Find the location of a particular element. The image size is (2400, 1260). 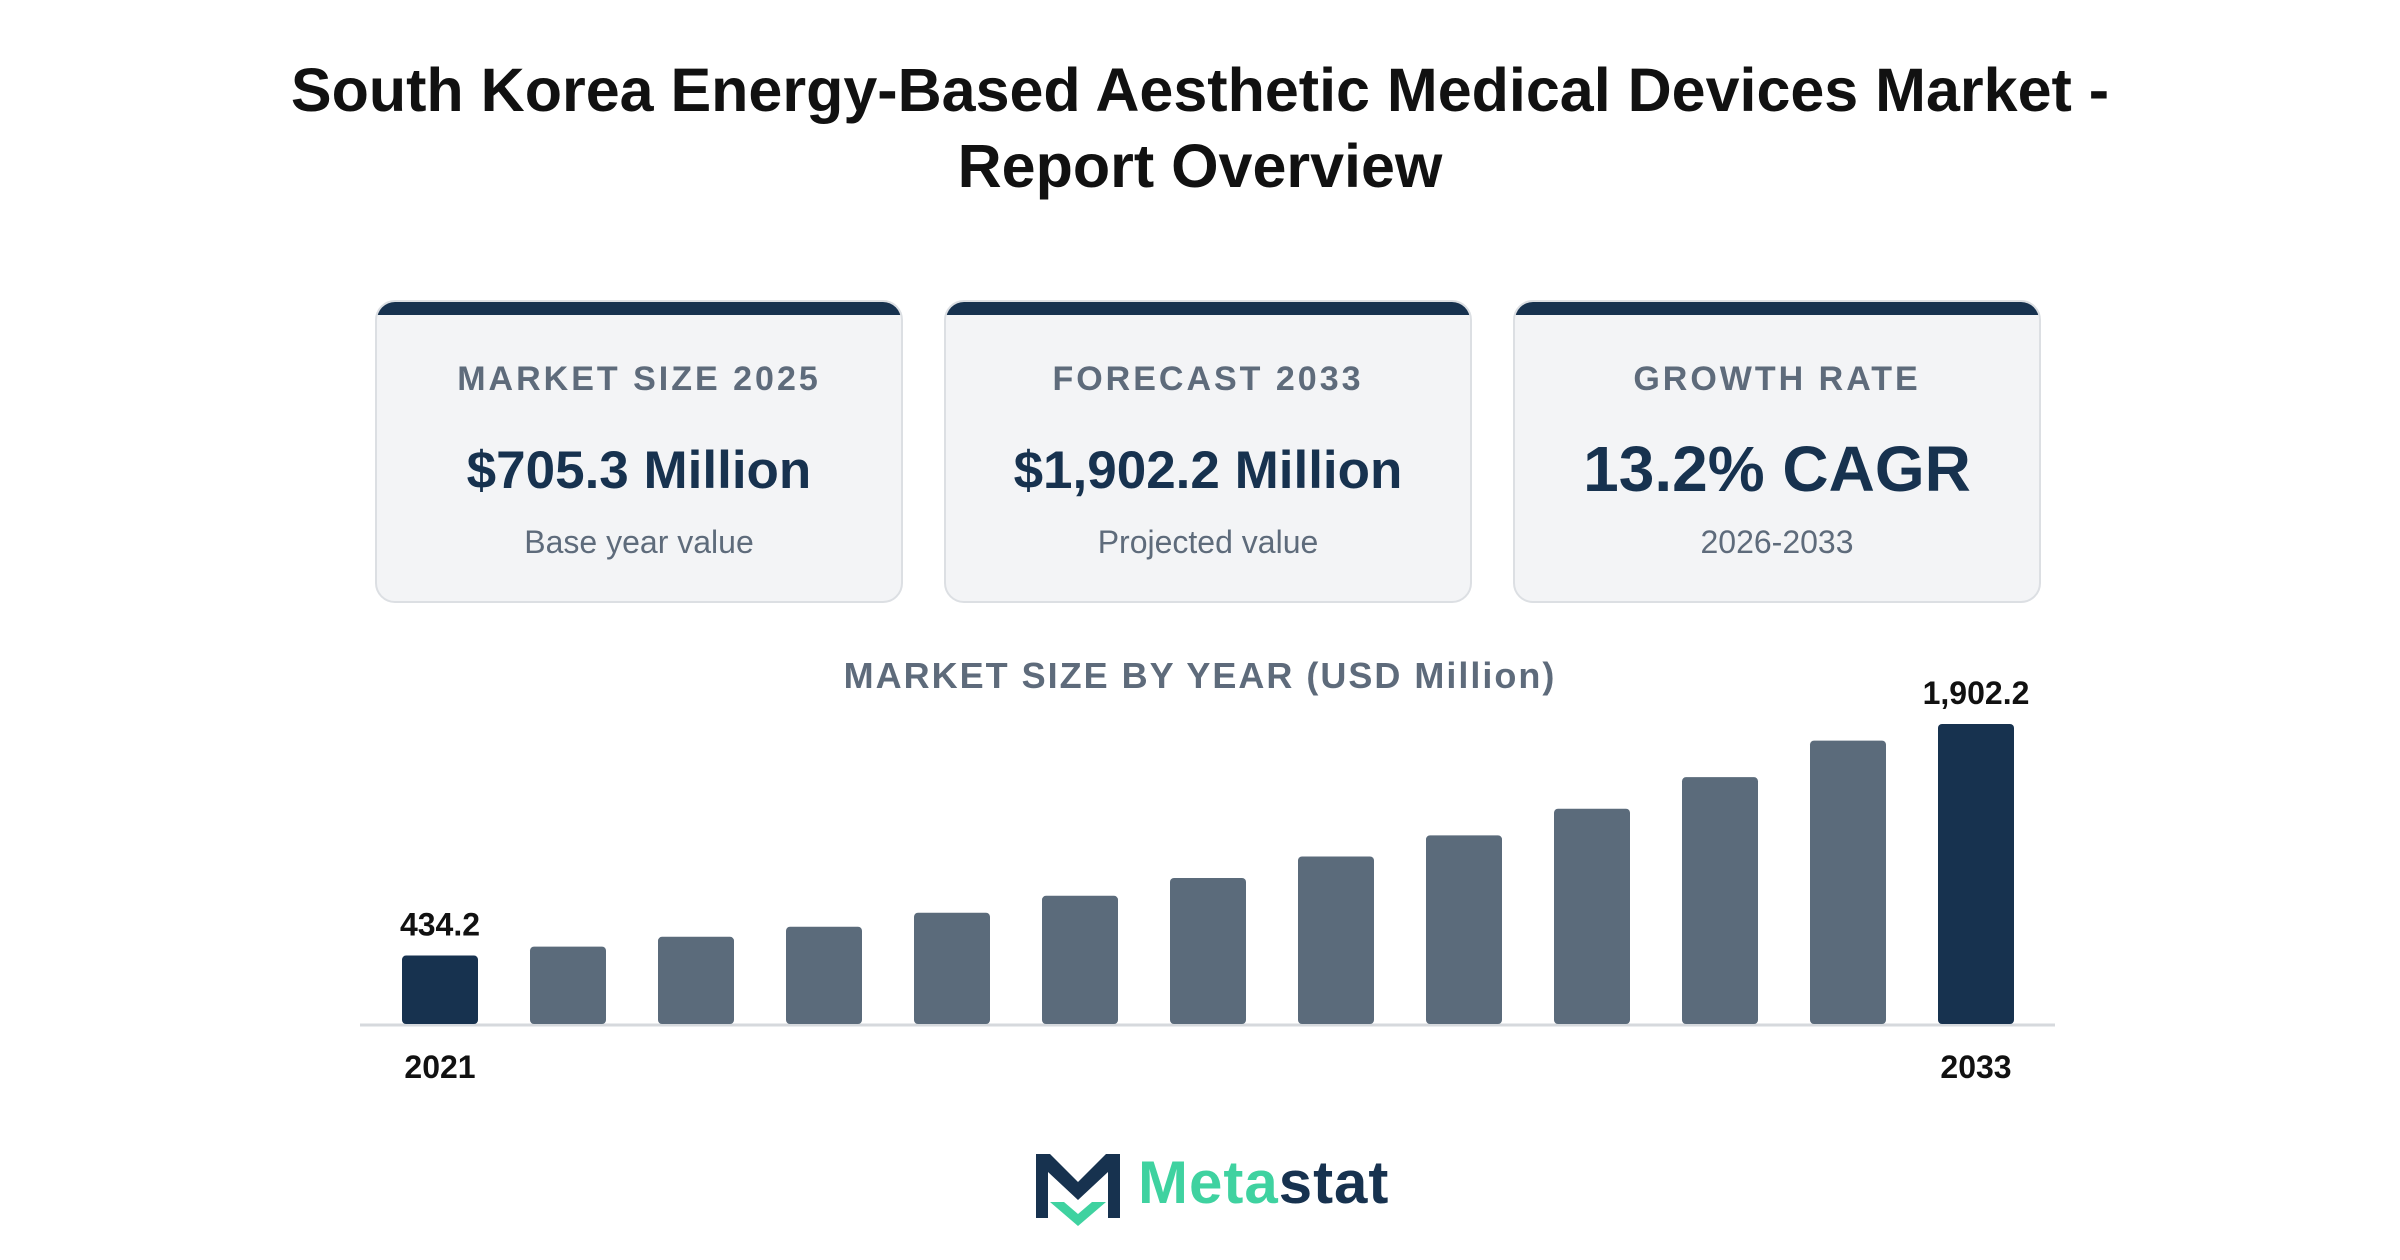

bar-2025 is located at coordinates (952, 968).